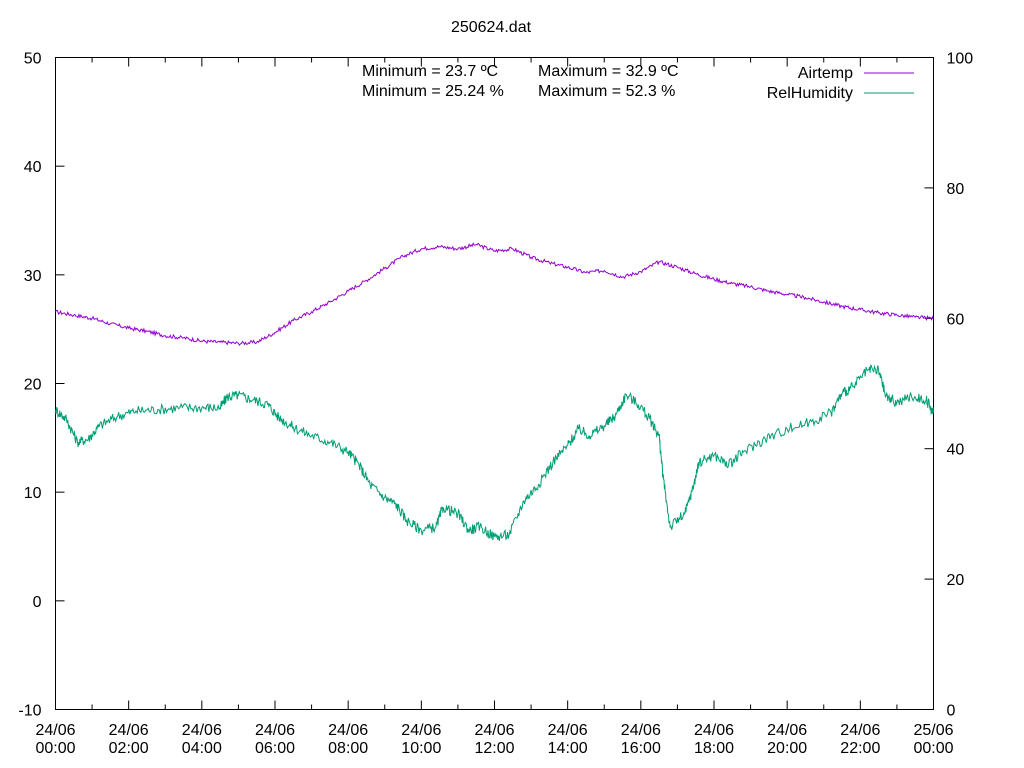  I want to click on y-right-axis: 0 20 40 60 80 100, so click(949, 385).